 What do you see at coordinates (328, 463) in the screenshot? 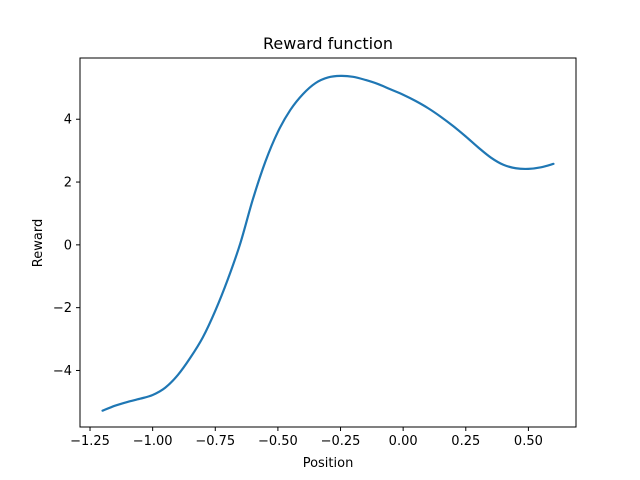
I see `x-axis-label: Position` at bounding box center [328, 463].